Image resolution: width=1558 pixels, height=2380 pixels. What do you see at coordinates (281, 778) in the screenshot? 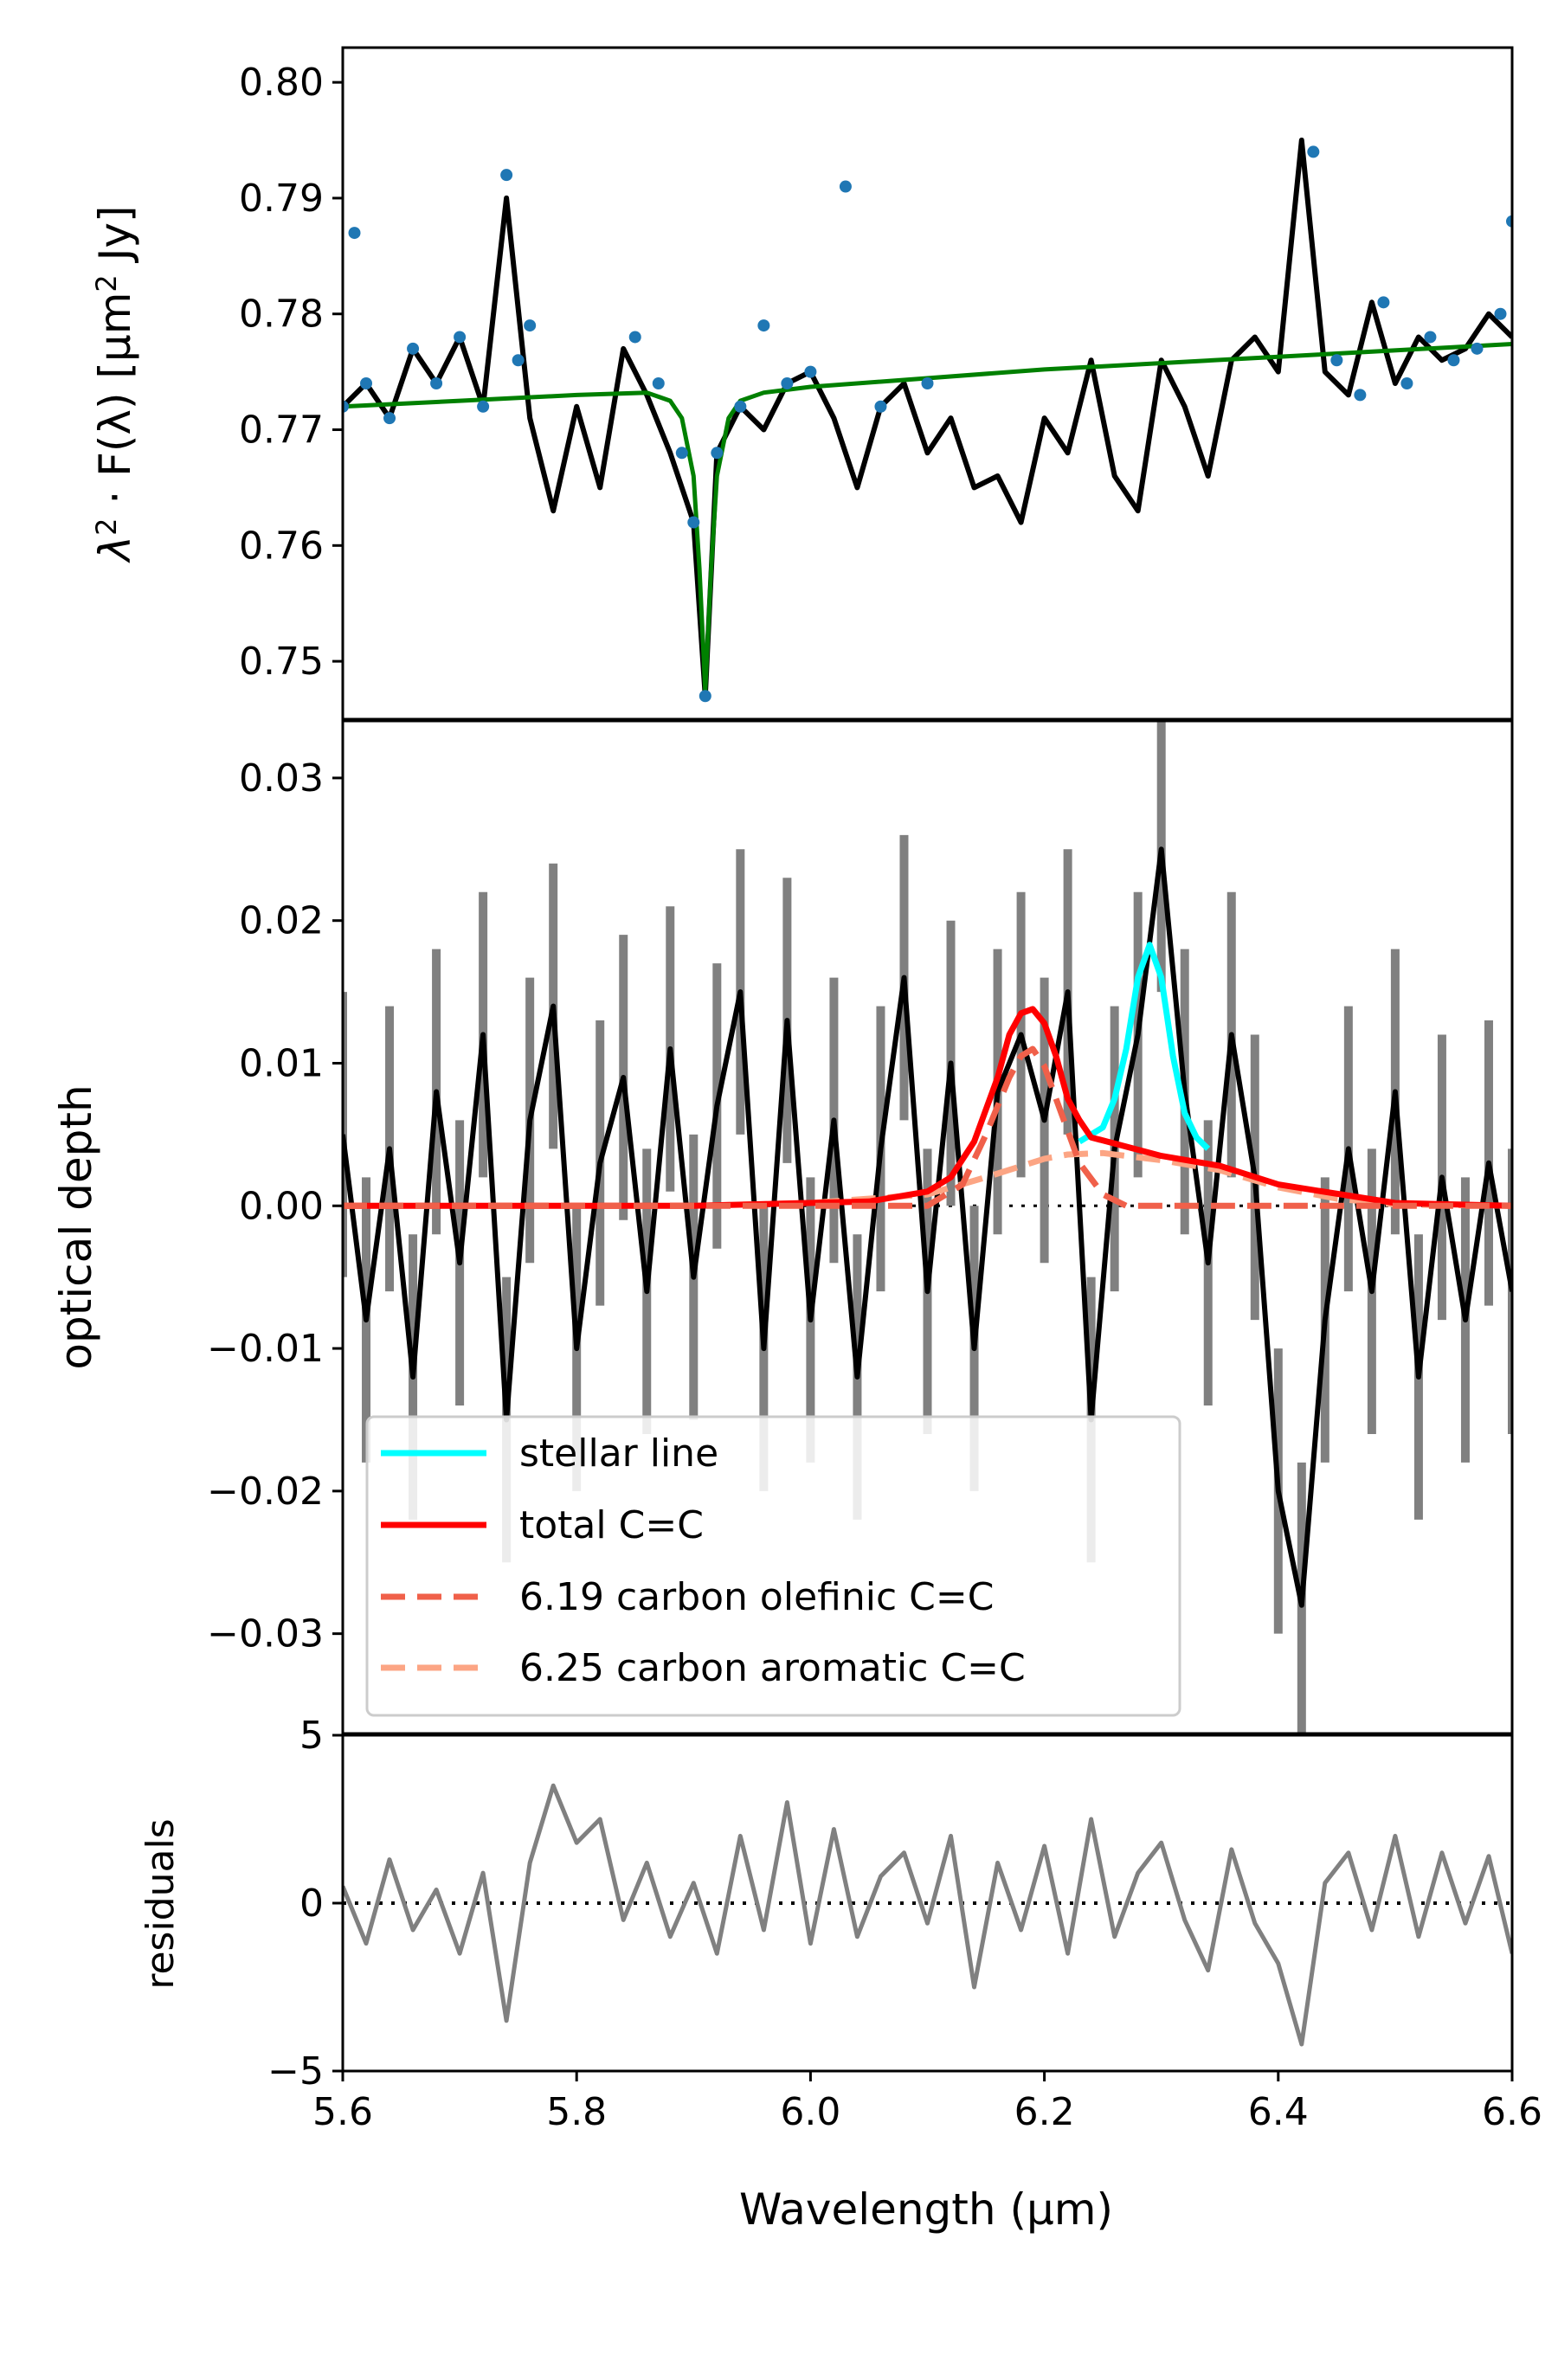
I see `middle-y-tick-label: 0.03` at bounding box center [281, 778].